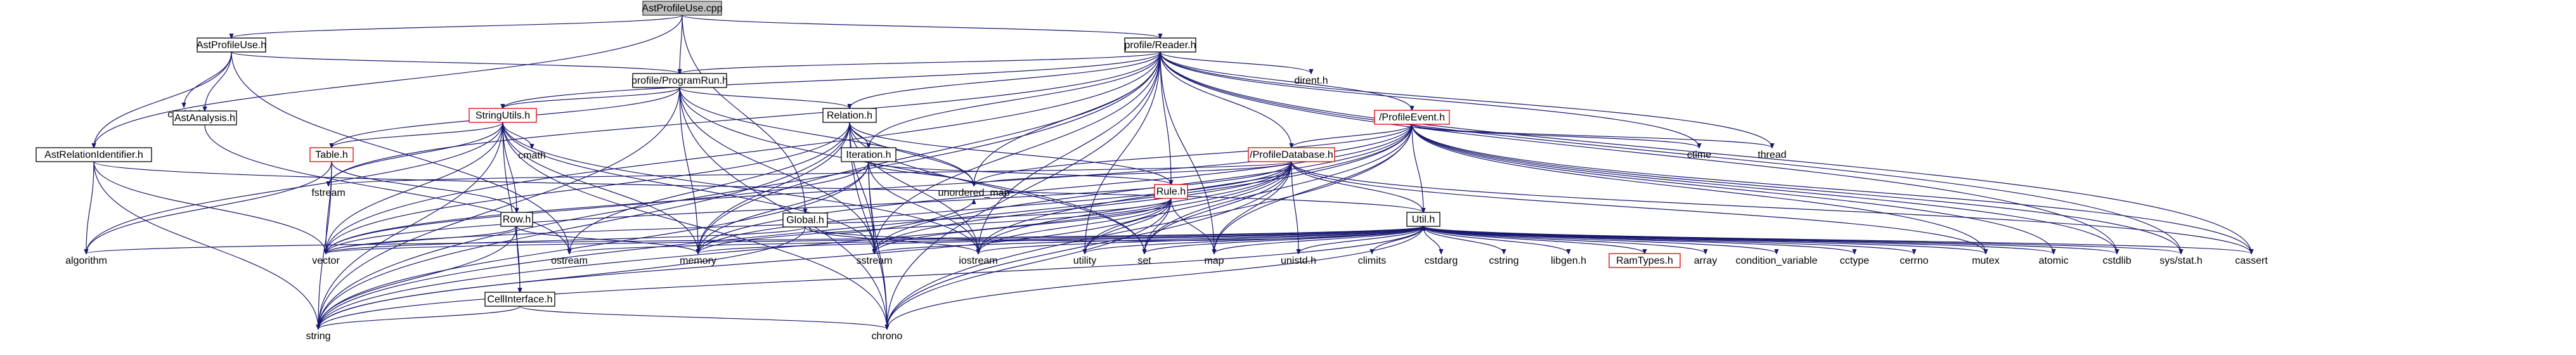 The height and width of the screenshot is (355, 2576). I want to click on edge-profiledb-to-fstream, so click(810, 173).